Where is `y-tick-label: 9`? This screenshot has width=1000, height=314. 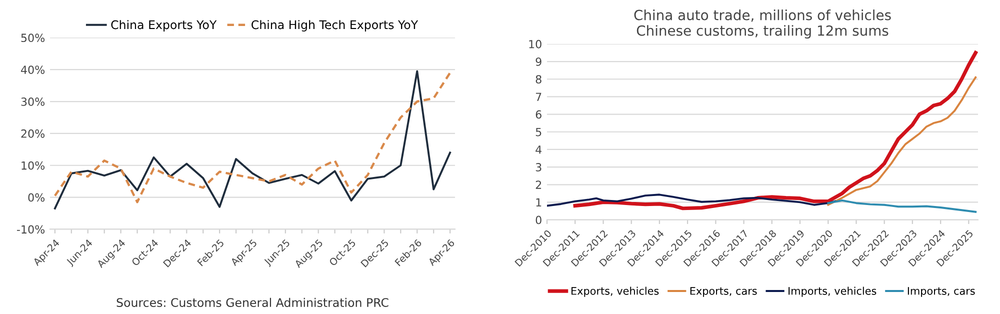 y-tick-label: 9 is located at coordinates (539, 62).